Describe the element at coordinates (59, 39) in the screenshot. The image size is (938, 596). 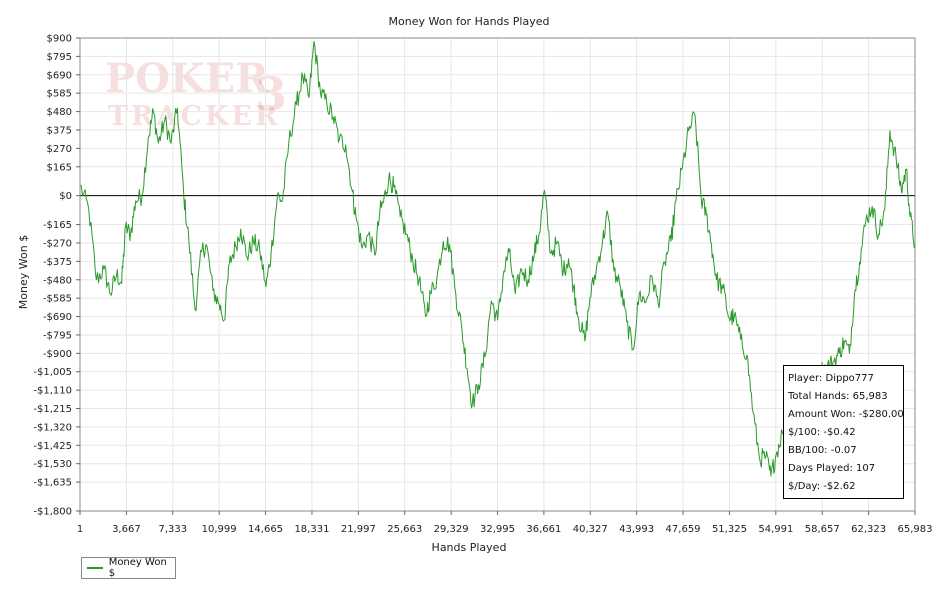
I see `y-tick-label: $900` at that location.